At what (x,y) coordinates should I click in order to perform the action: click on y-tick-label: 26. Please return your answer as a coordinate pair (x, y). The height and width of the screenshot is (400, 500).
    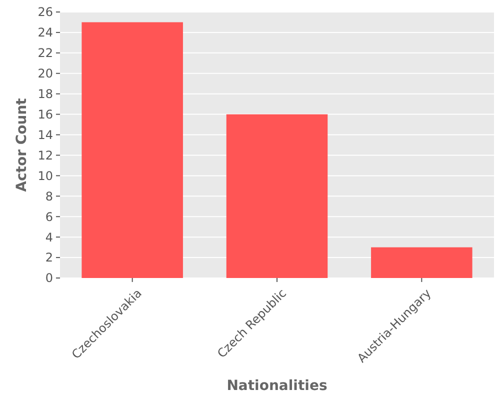
    Looking at the image, I should click on (45, 12).